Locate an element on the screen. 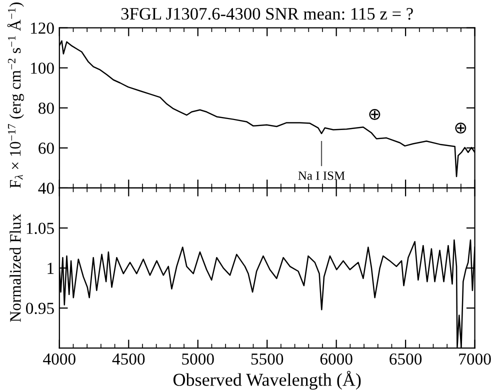  y-tick-label: 120 is located at coordinates (42, 28).